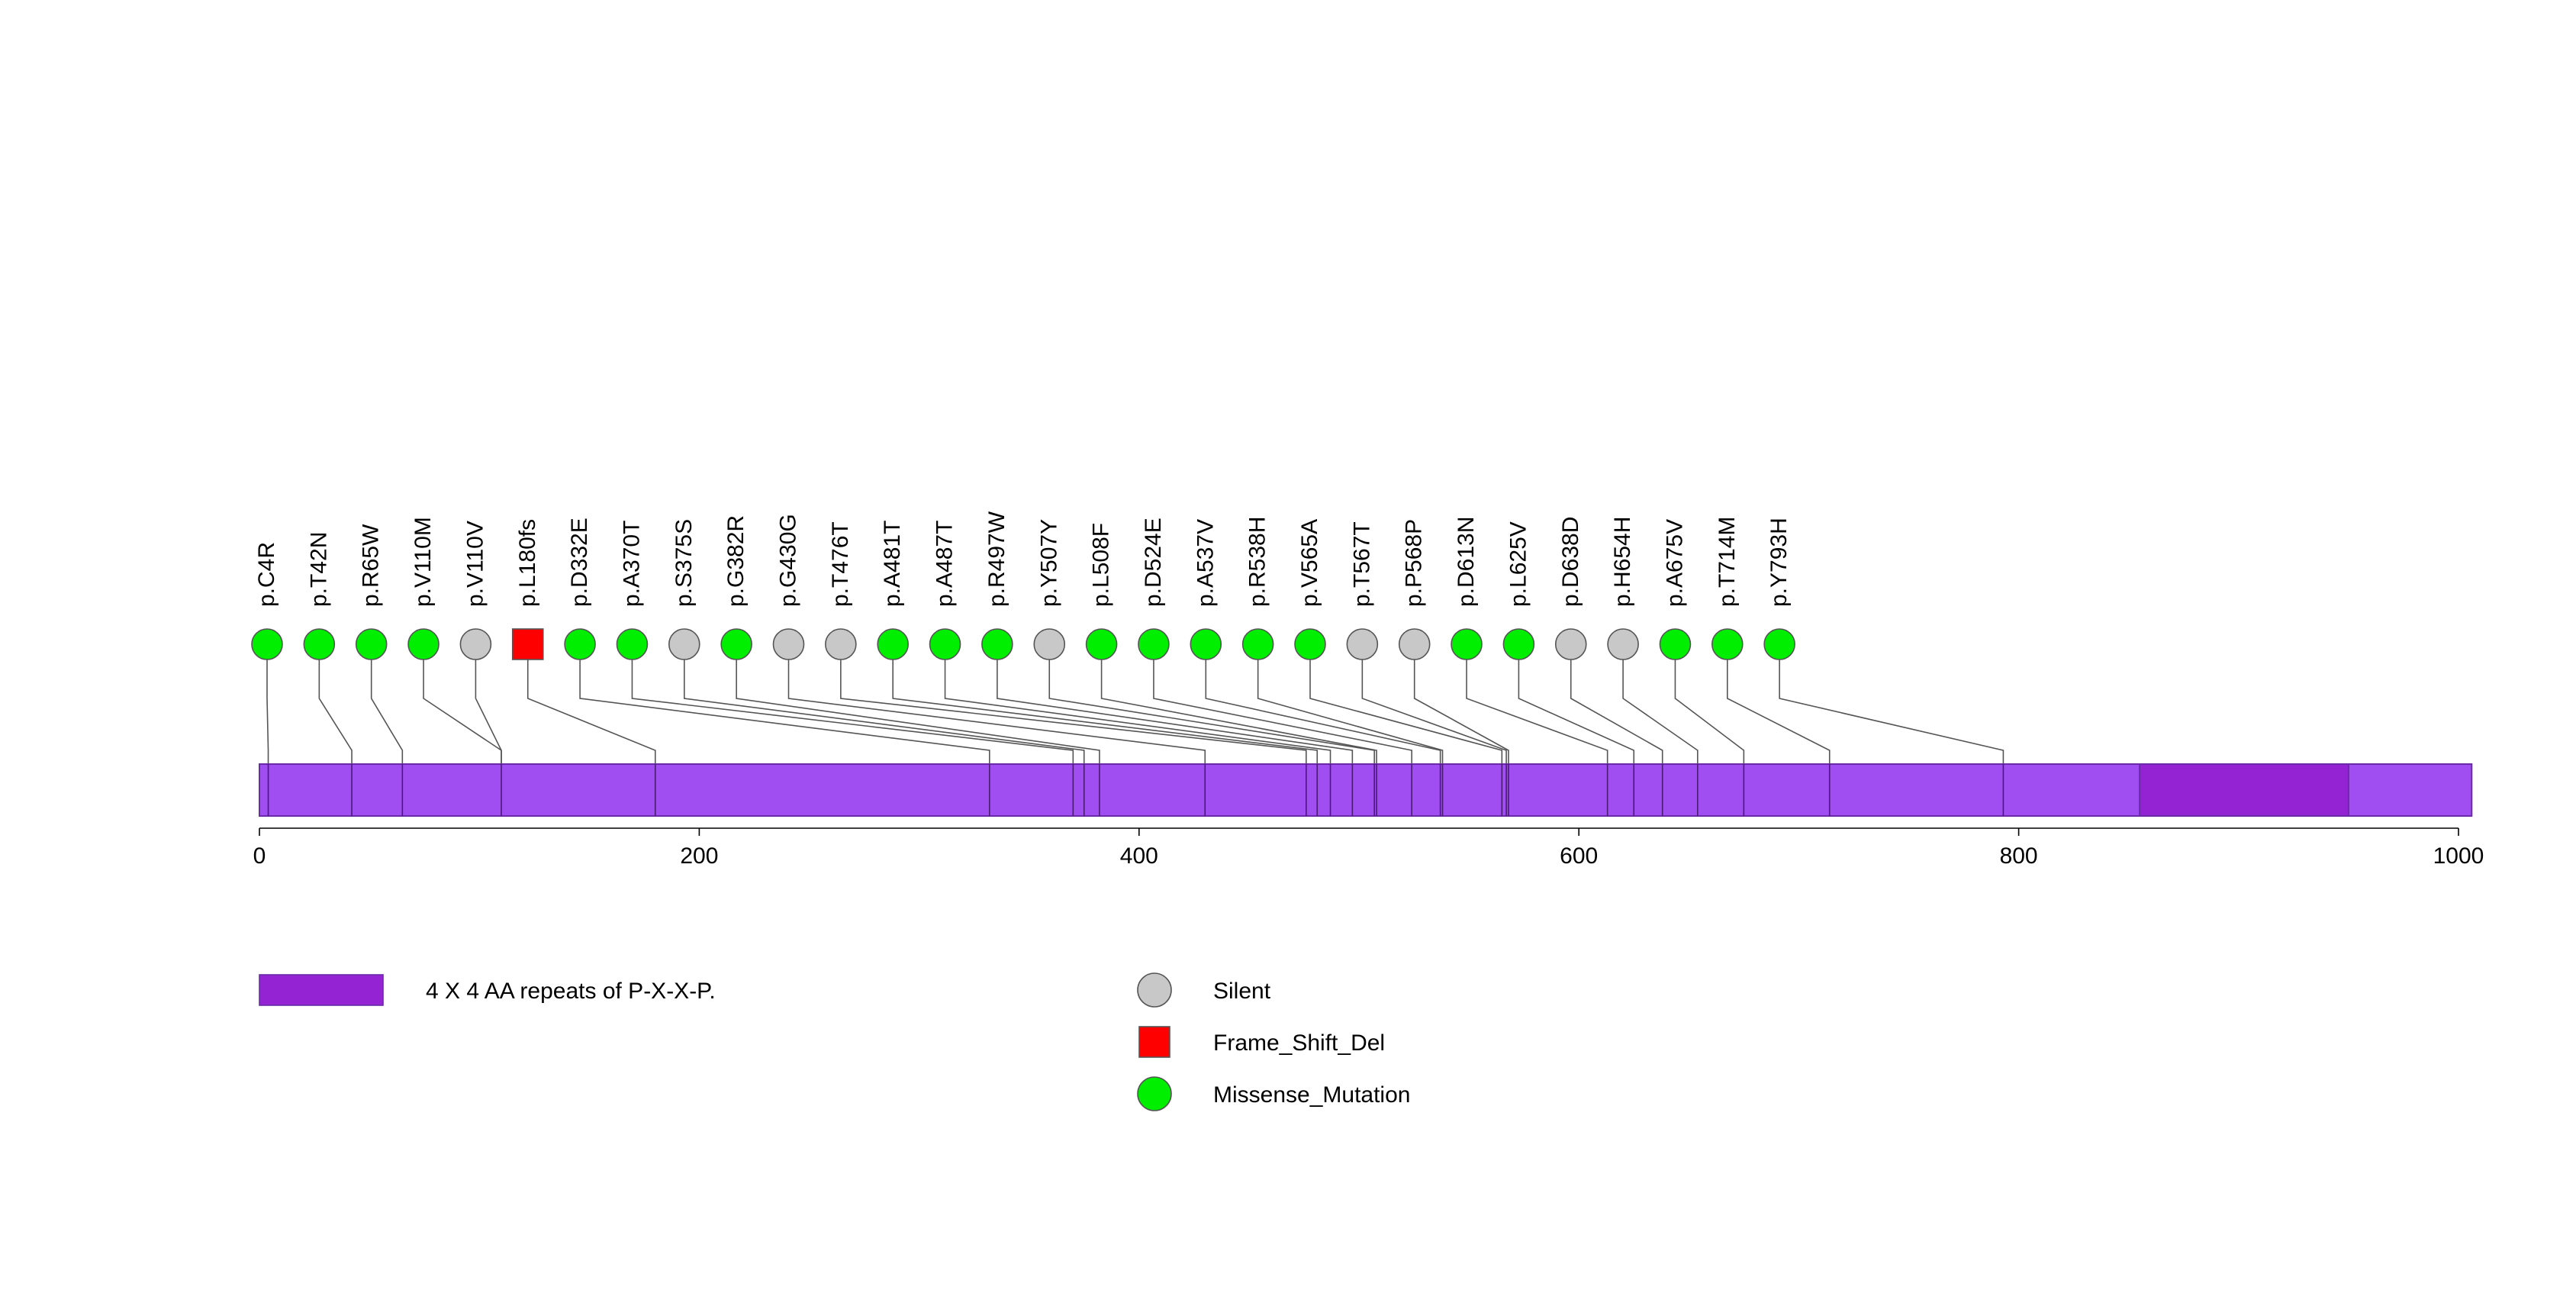  Describe the element at coordinates (840, 564) in the screenshot. I see `mutation-label: p.T476T` at that location.